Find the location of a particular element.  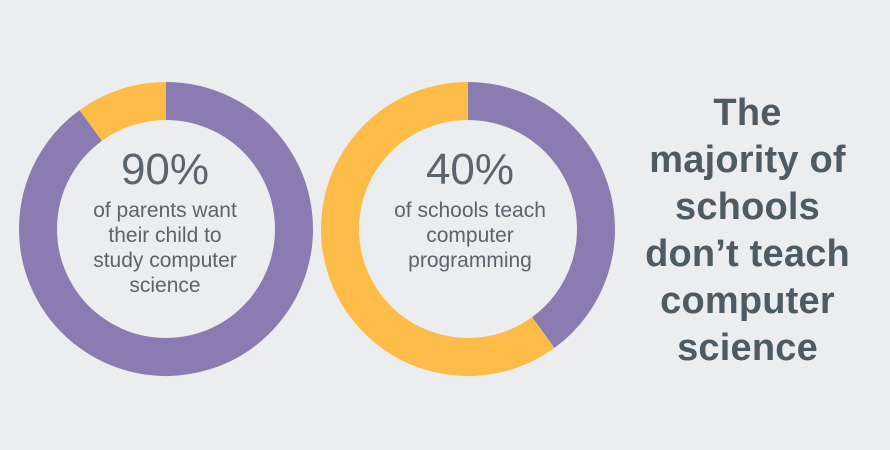

donut-1-label-line-1: of parents want is located at coordinates (165, 210).